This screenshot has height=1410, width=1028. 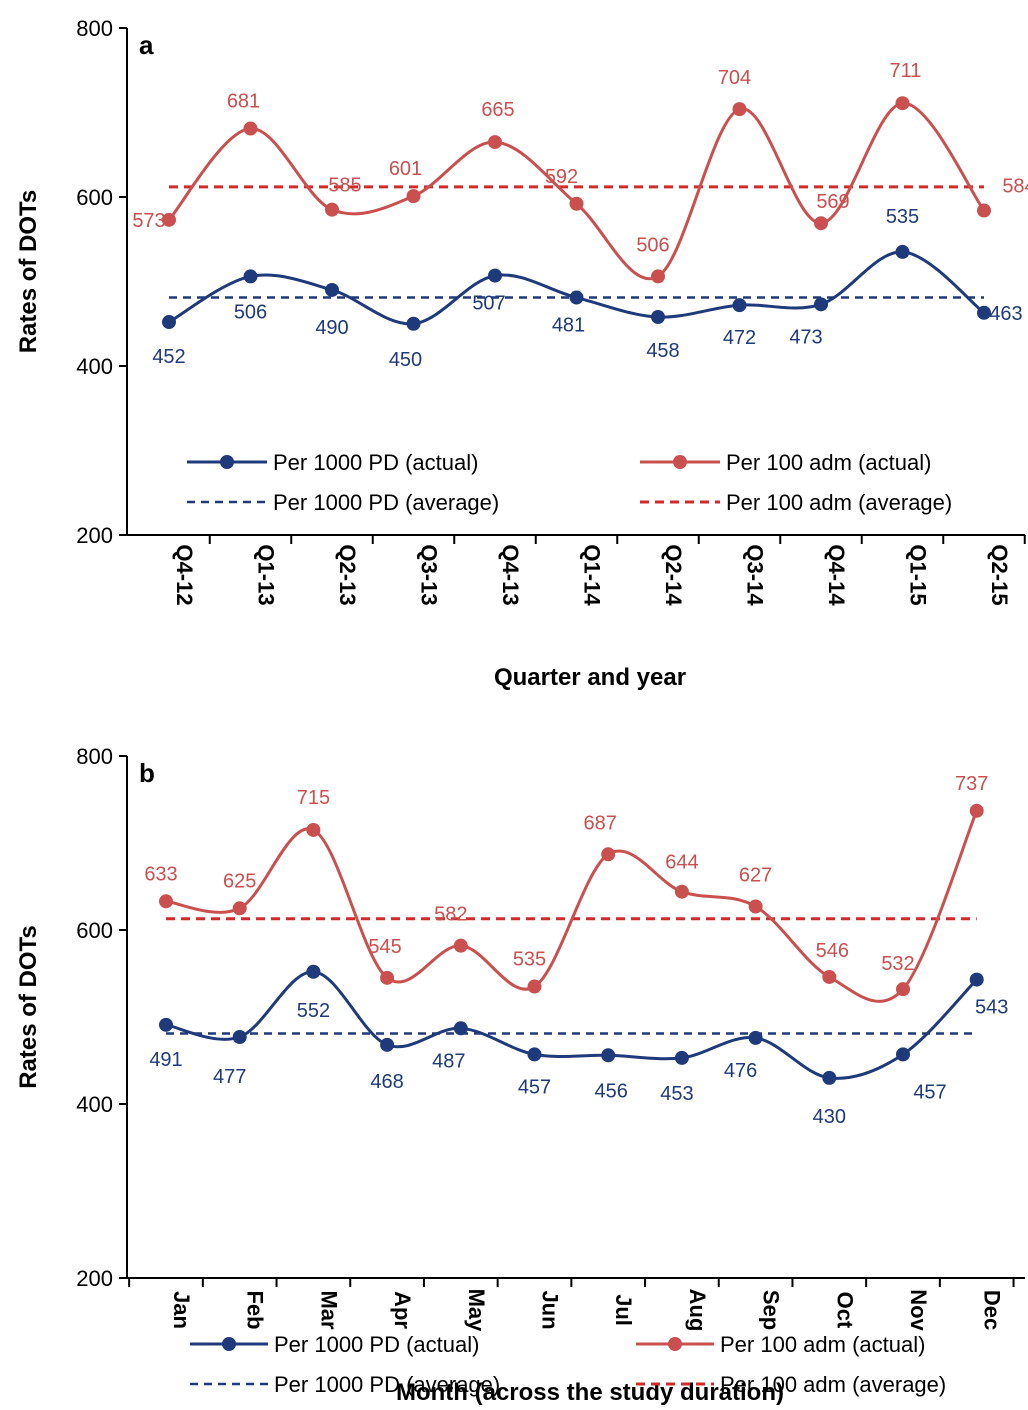 What do you see at coordinates (971, 784) in the screenshot?
I see `data-label-adm: 737` at bounding box center [971, 784].